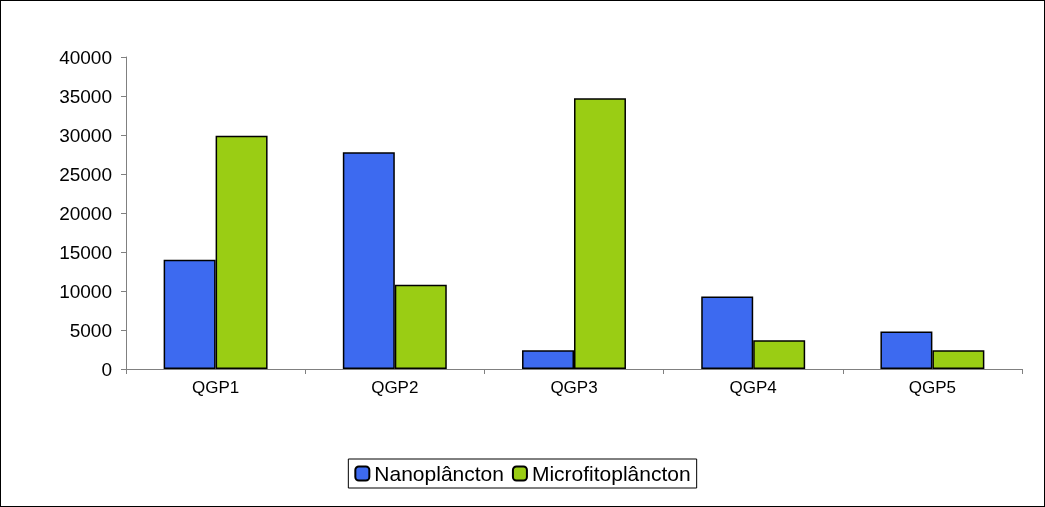 Image resolution: width=1045 pixels, height=507 pixels. Describe the element at coordinates (395, 387) in the screenshot. I see `x-tick-label: QGP2` at that location.